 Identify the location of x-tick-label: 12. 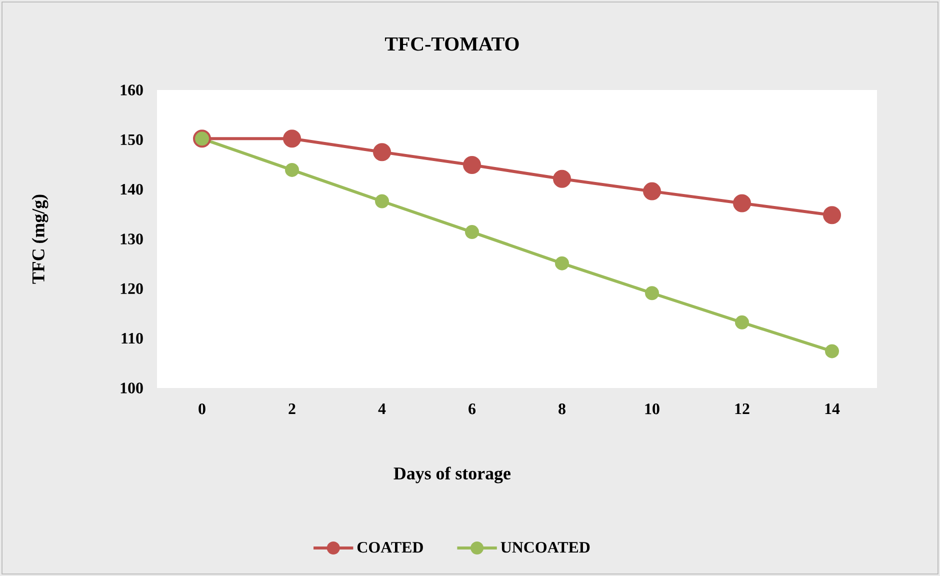
(742, 409).